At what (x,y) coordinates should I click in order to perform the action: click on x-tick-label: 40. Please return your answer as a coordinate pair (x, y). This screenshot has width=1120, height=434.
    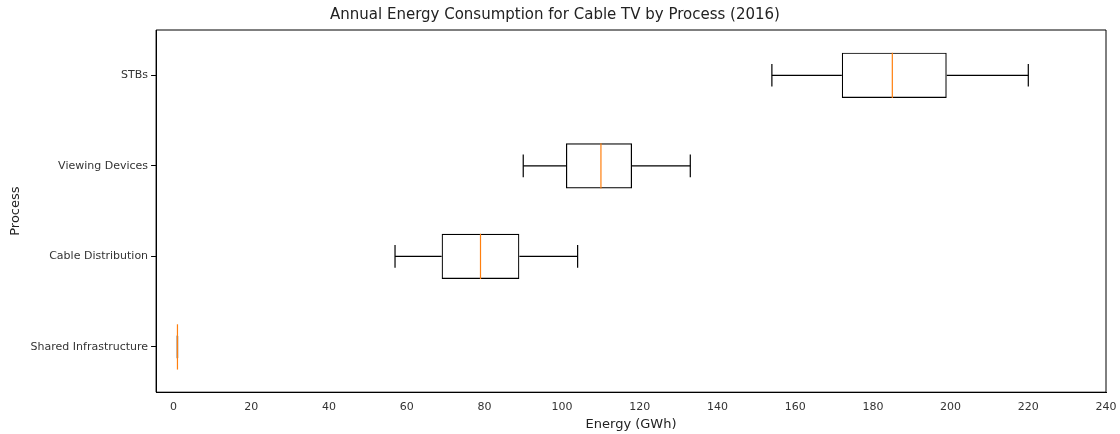
    Looking at the image, I should click on (328, 406).